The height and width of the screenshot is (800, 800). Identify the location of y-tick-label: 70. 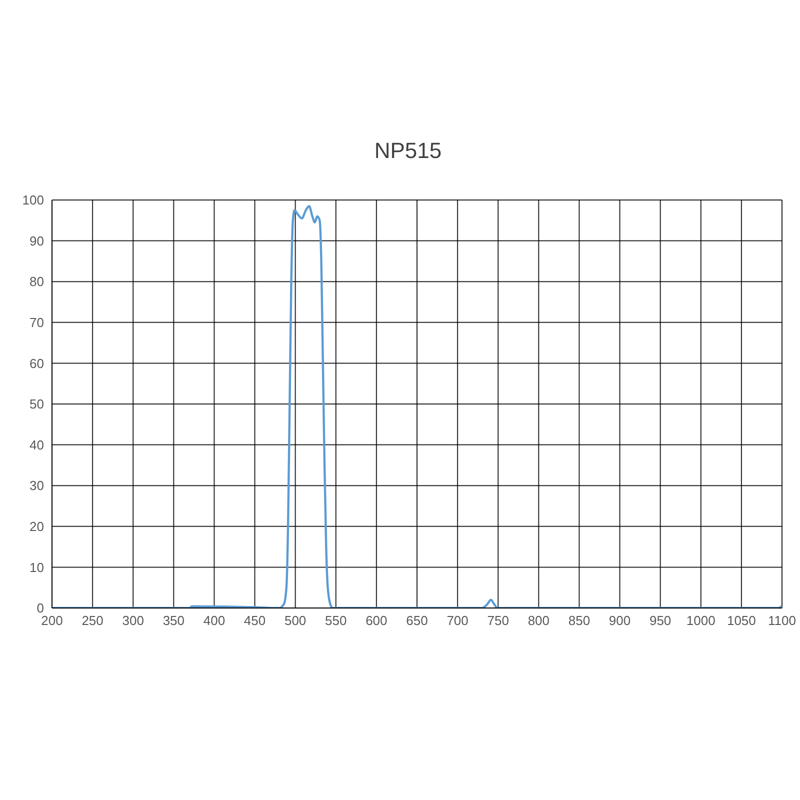
(37, 322).